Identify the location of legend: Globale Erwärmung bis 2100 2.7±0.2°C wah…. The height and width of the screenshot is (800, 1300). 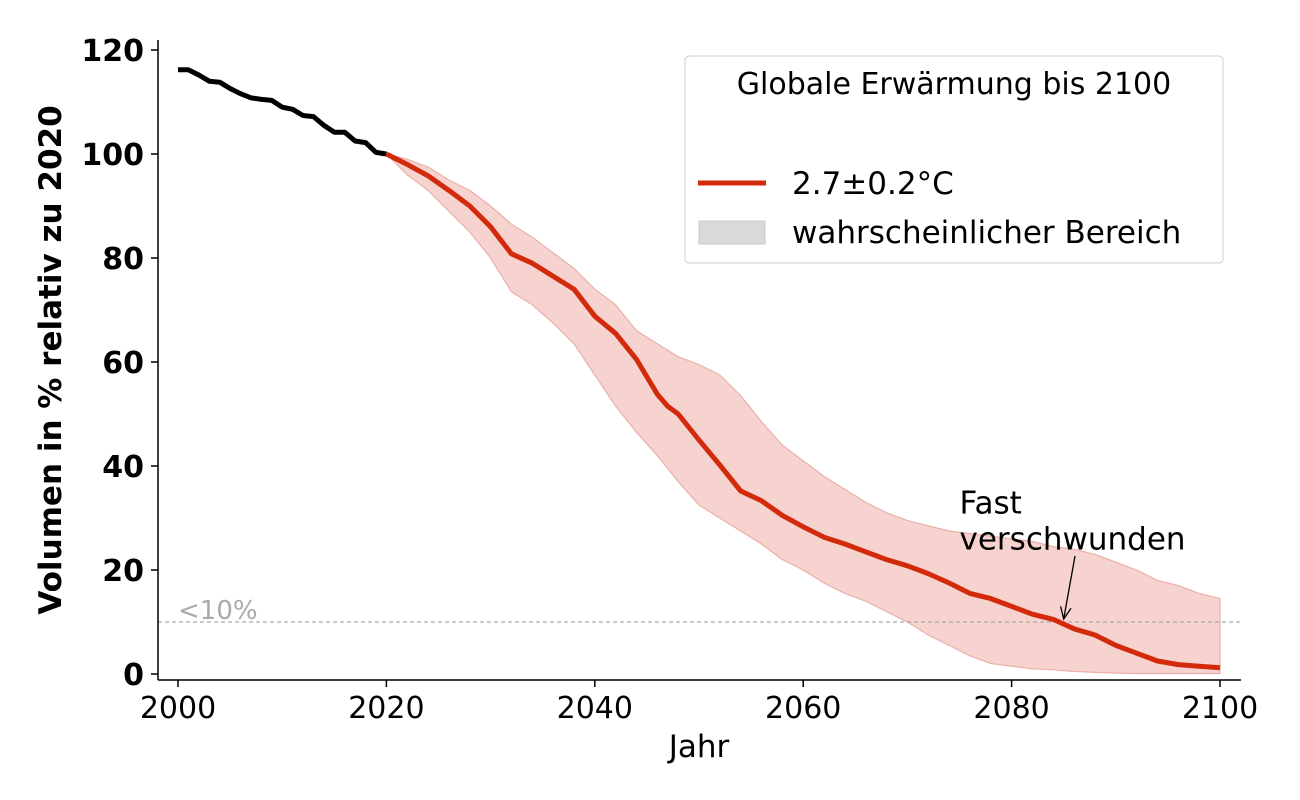
(954, 159).